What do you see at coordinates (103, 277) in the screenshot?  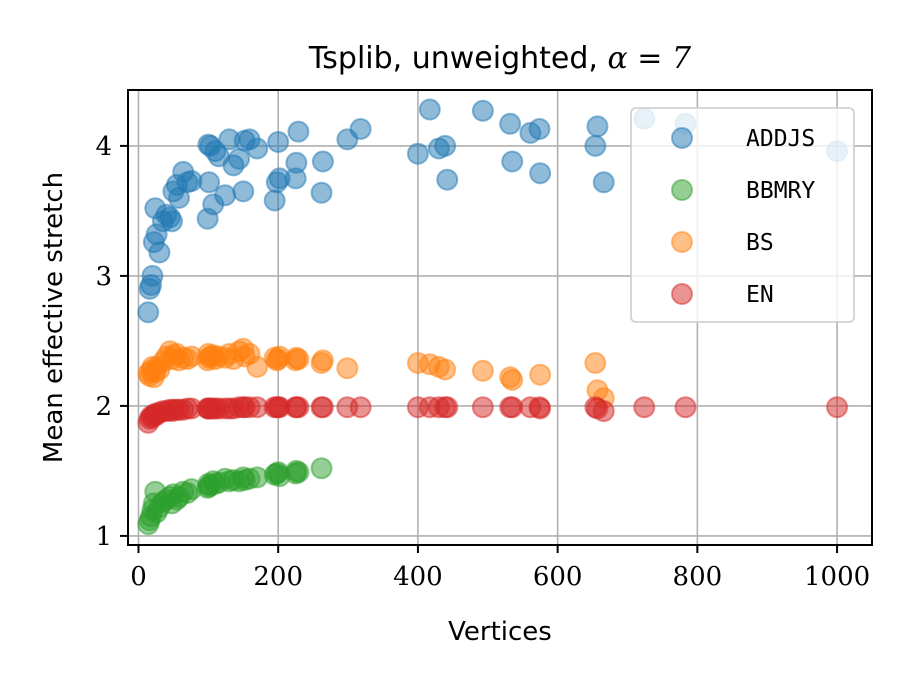 I see `y-tick-label: 3` at bounding box center [103, 277].